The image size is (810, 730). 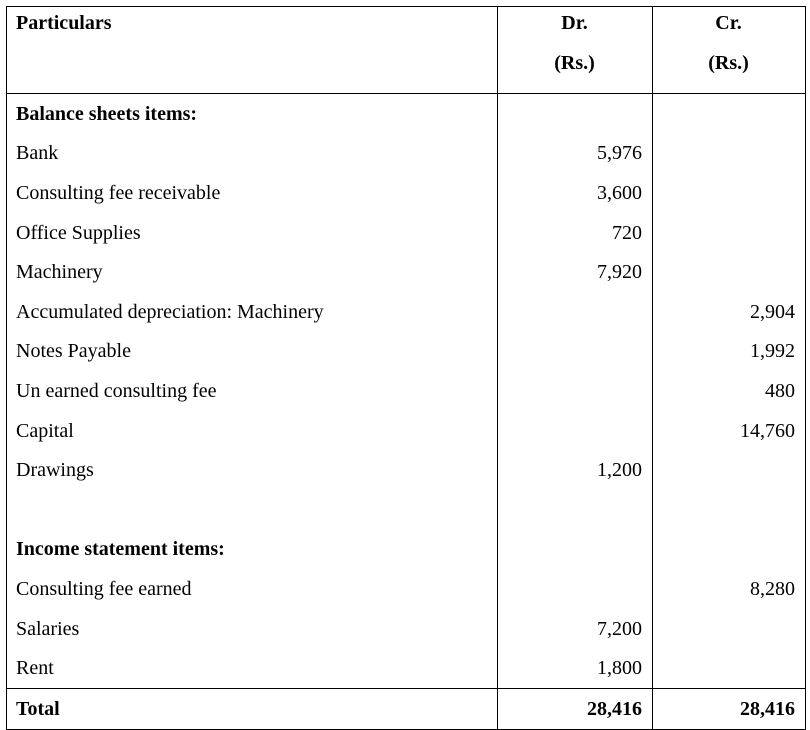 I want to click on row-label: Notes Payable, so click(x=252, y=351).